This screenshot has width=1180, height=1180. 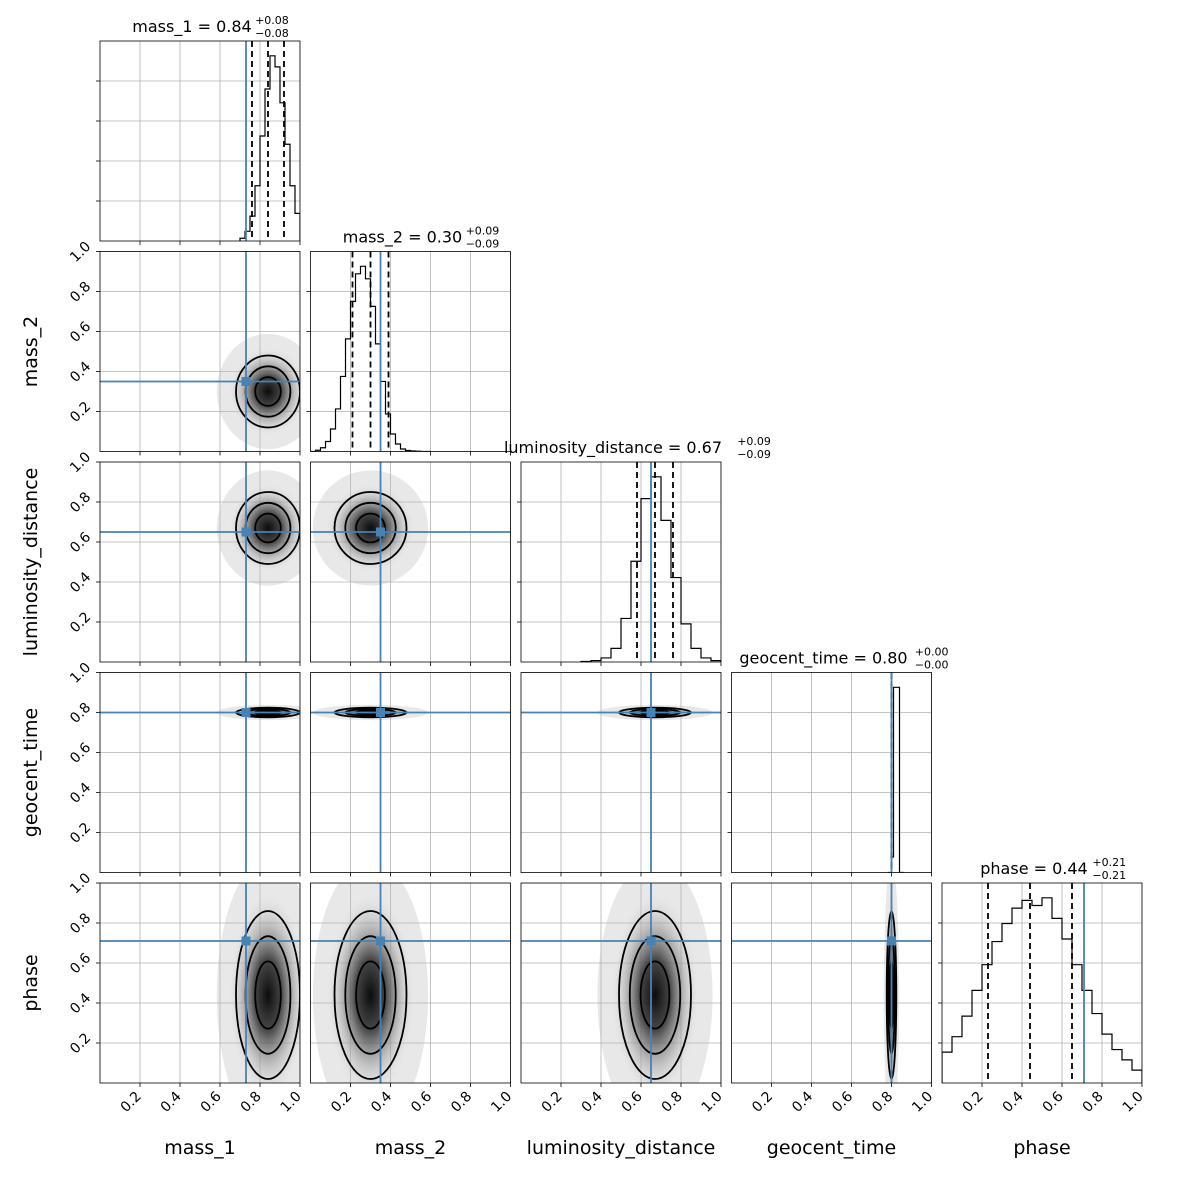 I want to click on panel-geocent_time-vs-geocent_time, so click(x=829, y=774).